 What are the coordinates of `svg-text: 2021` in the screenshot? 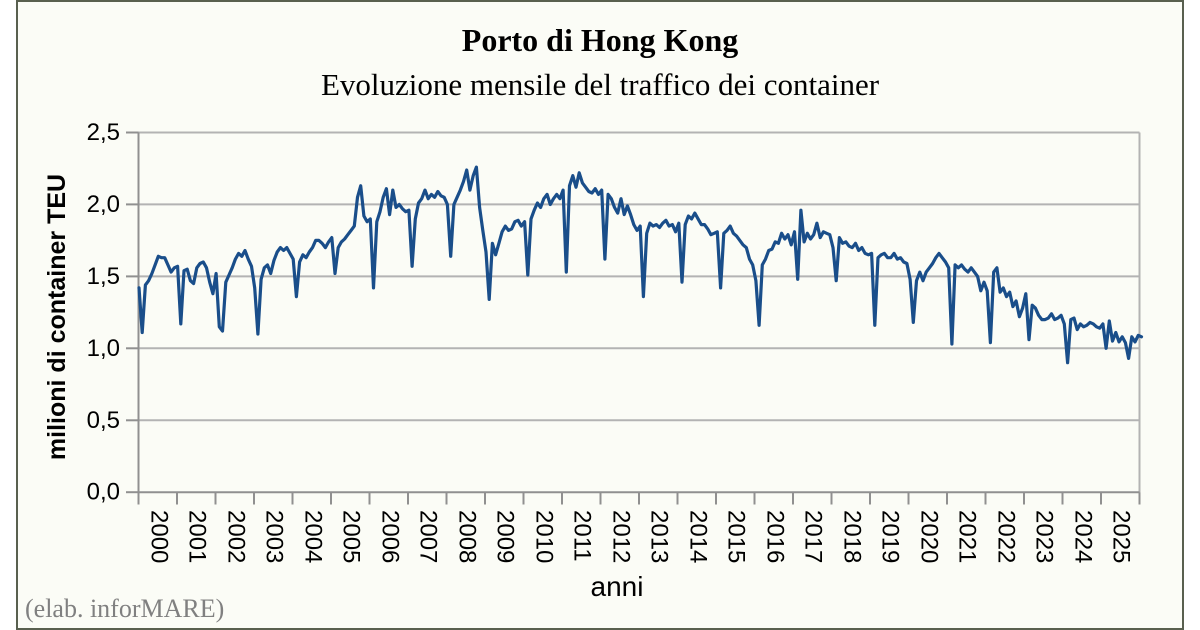 It's located at (967, 536).